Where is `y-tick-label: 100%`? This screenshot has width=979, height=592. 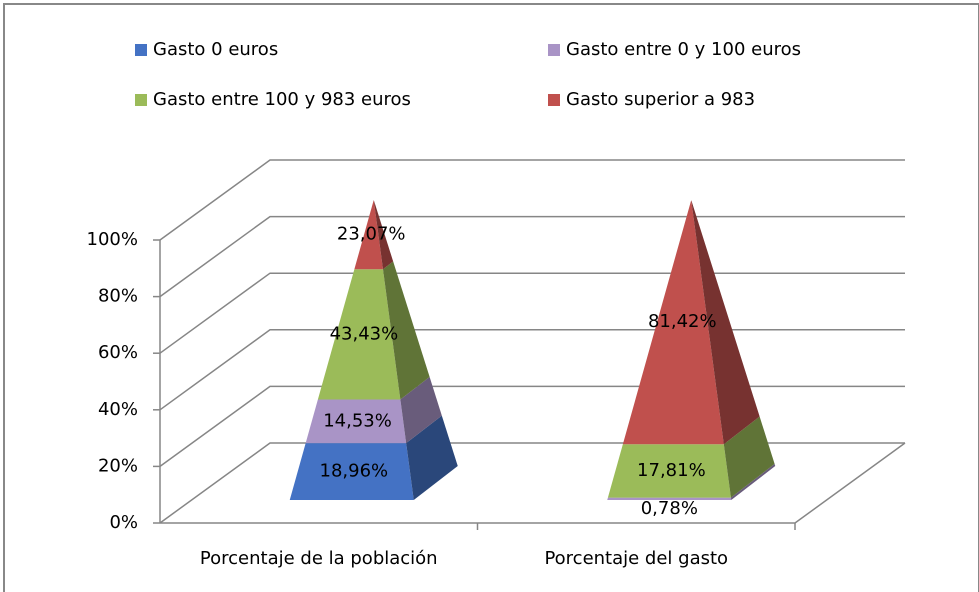
y-tick-label: 100% is located at coordinates (112, 239).